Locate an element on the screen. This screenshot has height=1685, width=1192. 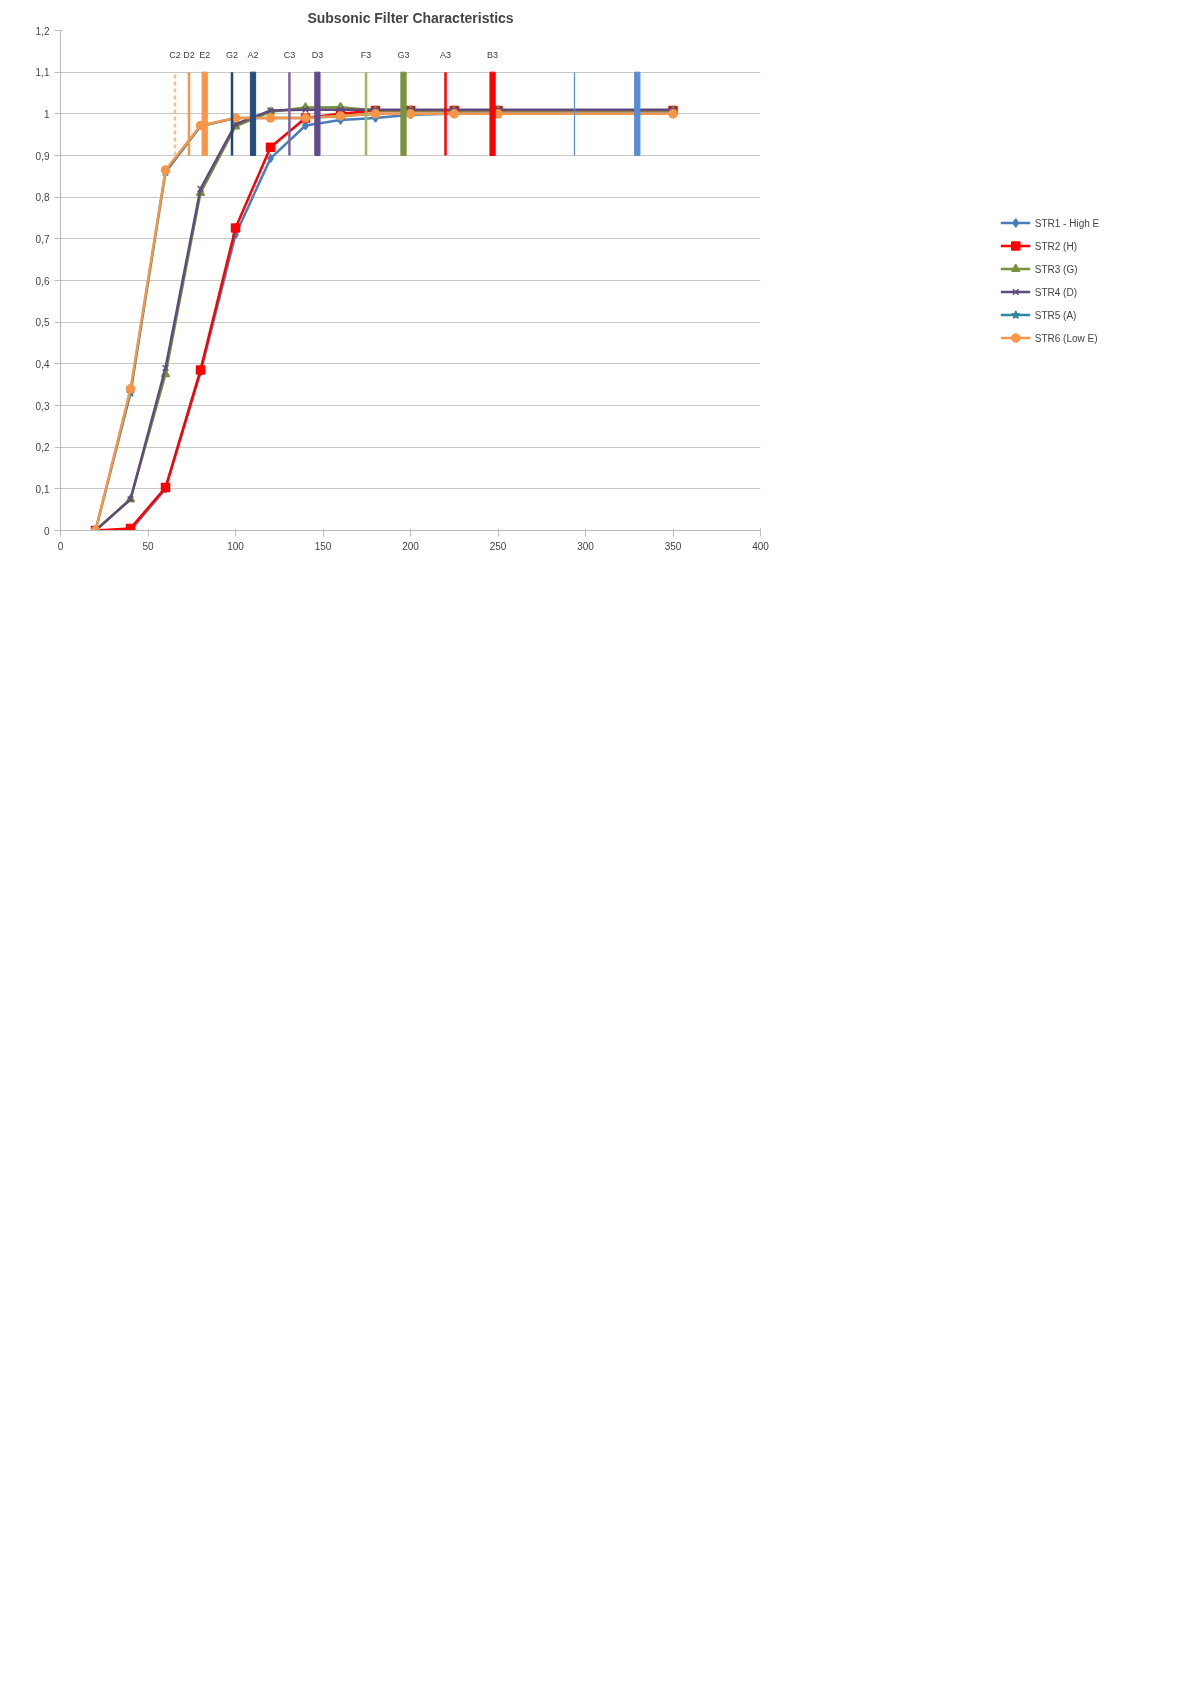
x-tick-label: 0 is located at coordinates (60, 546).